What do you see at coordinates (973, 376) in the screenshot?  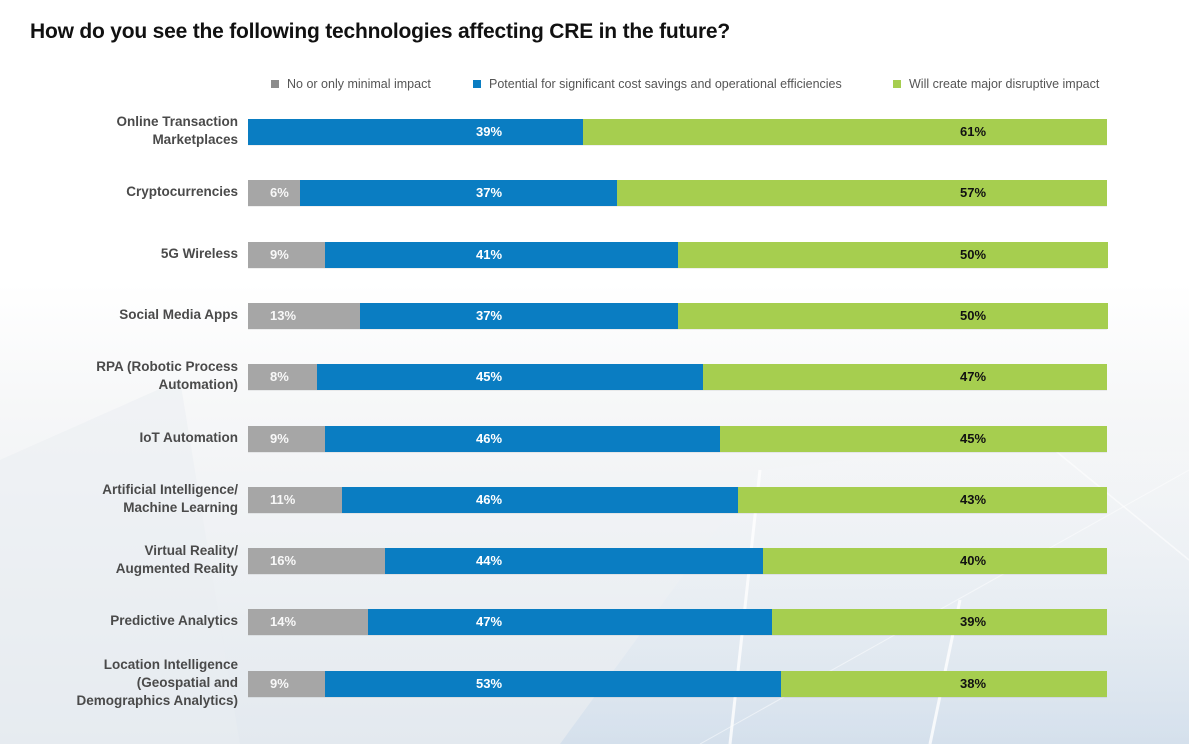 I see `data-label-disruptive: 47%` at bounding box center [973, 376].